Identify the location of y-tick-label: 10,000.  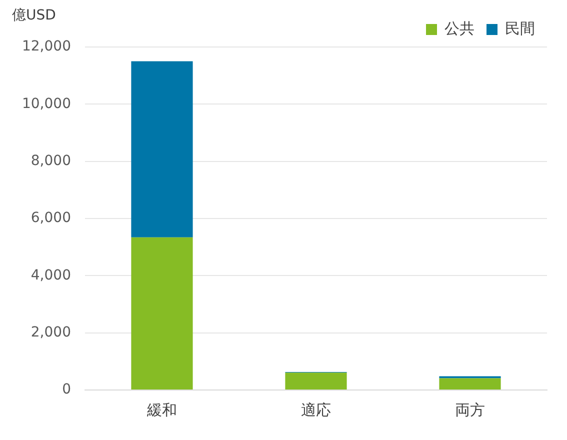
(46, 104).